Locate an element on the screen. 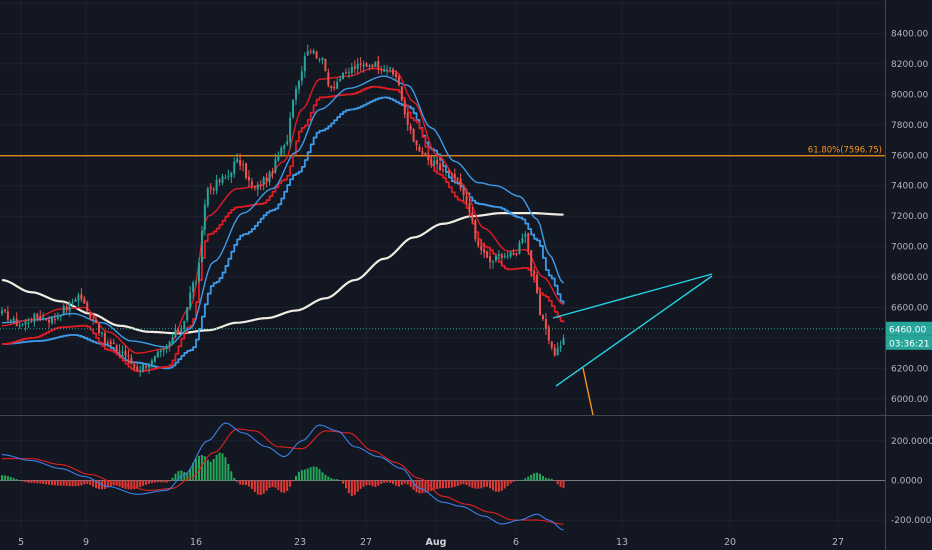 This screenshot has height=550, width=932. wedge-lower-line is located at coordinates (634, 331).